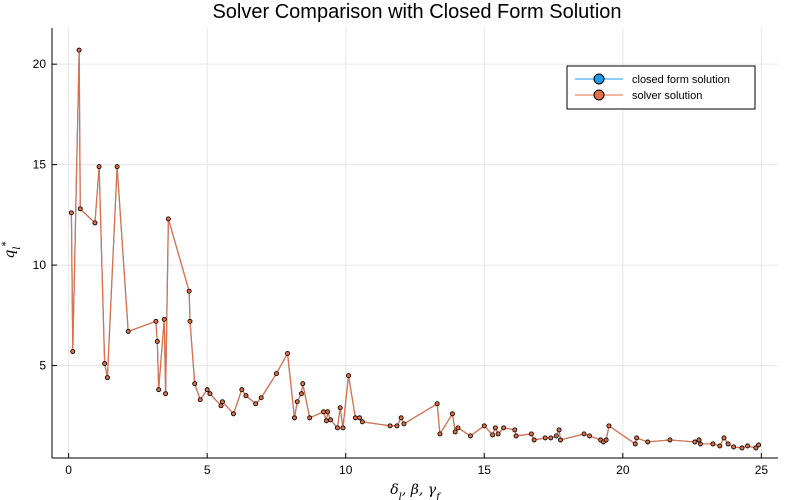  I want to click on y-axis-ticks: 5 10 15 20, so click(45, 215).